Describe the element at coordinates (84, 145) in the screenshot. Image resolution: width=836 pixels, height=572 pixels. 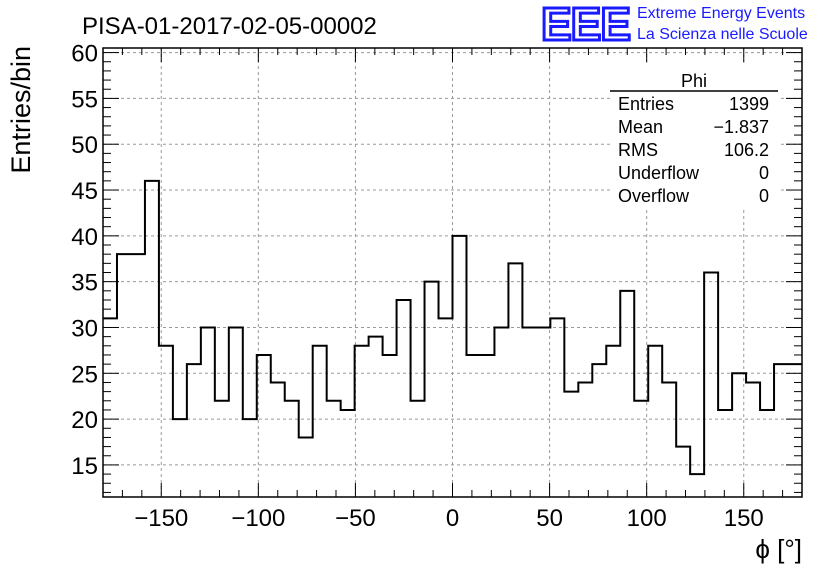
I see `y-tick-label: 50` at that location.